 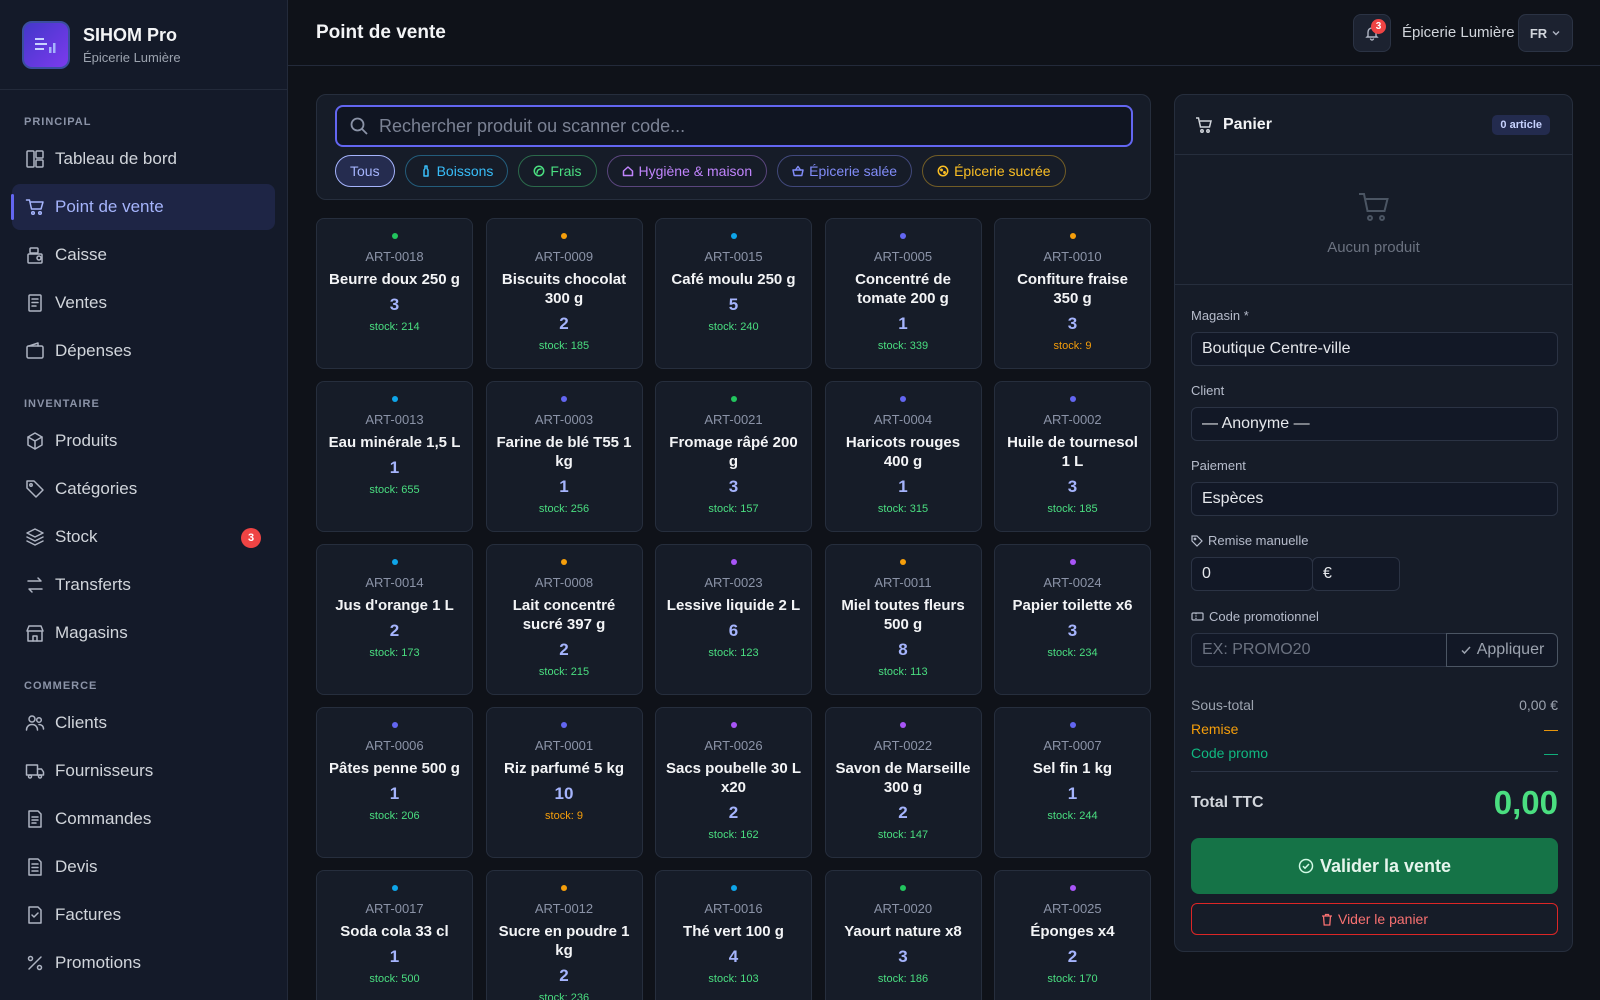 I want to click on product-card: ART-0004 Haricots rouges 400 g 1 stock: 315, so click(x=903, y=456).